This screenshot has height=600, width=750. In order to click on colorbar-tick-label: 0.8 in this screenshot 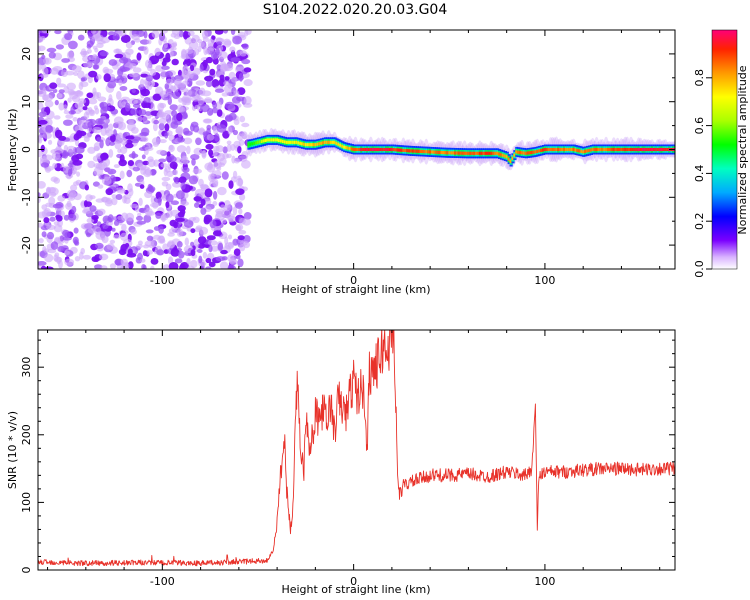, I will do `click(699, 78)`.